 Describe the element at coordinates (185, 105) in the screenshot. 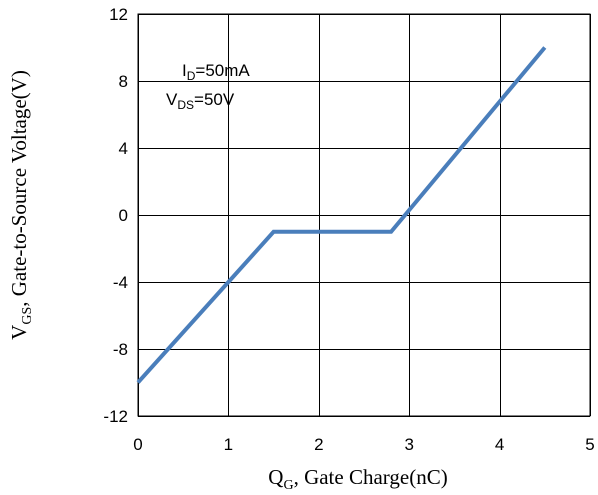

I see `annotation-subscript: DS` at that location.